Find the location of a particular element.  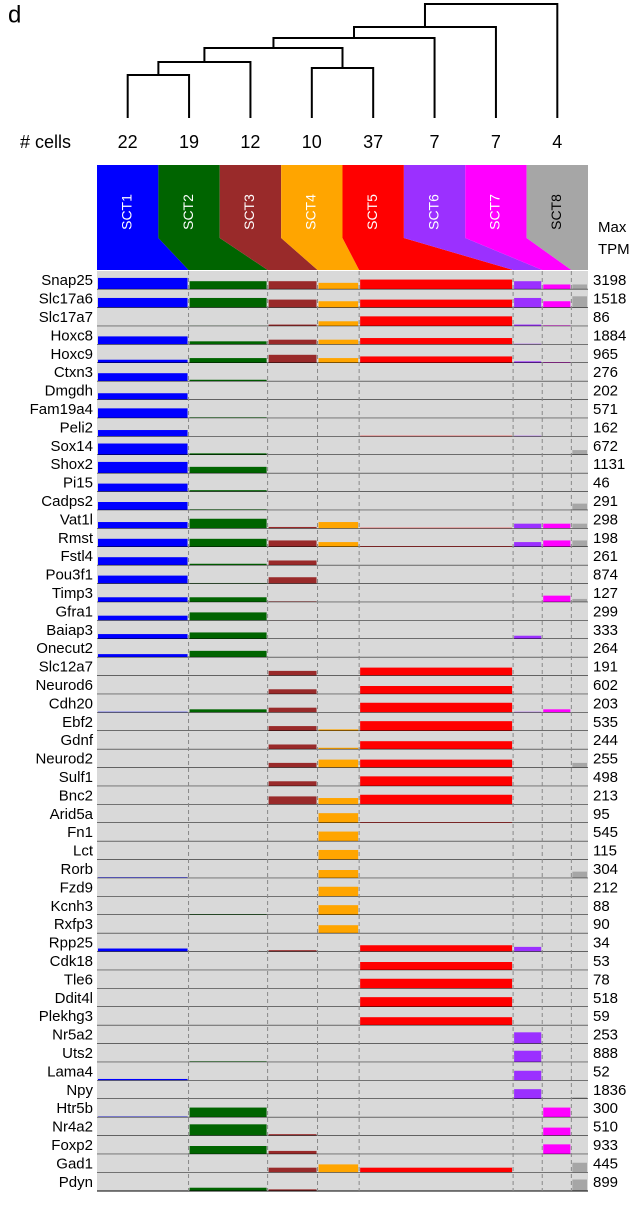

gene-label: Cdh20 is located at coordinates (71, 703).